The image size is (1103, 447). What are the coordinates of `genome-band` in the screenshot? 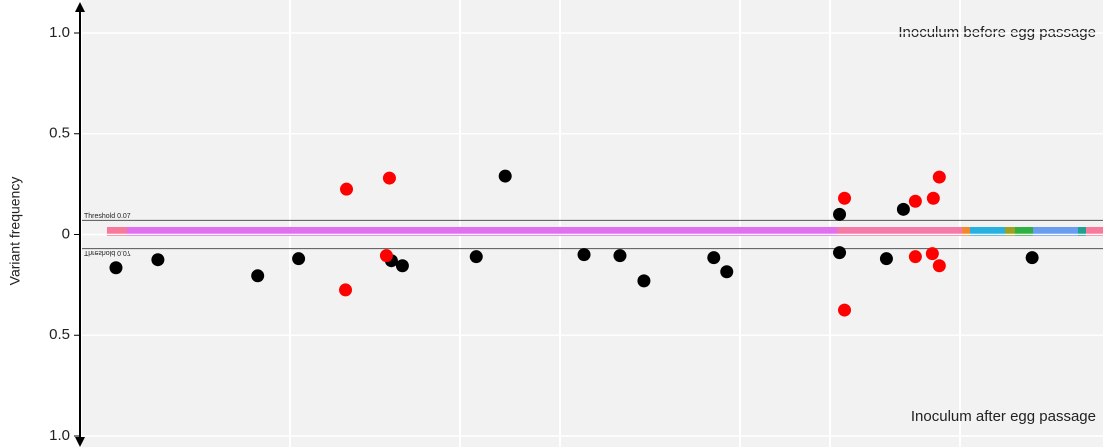 It's located at (605, 231).